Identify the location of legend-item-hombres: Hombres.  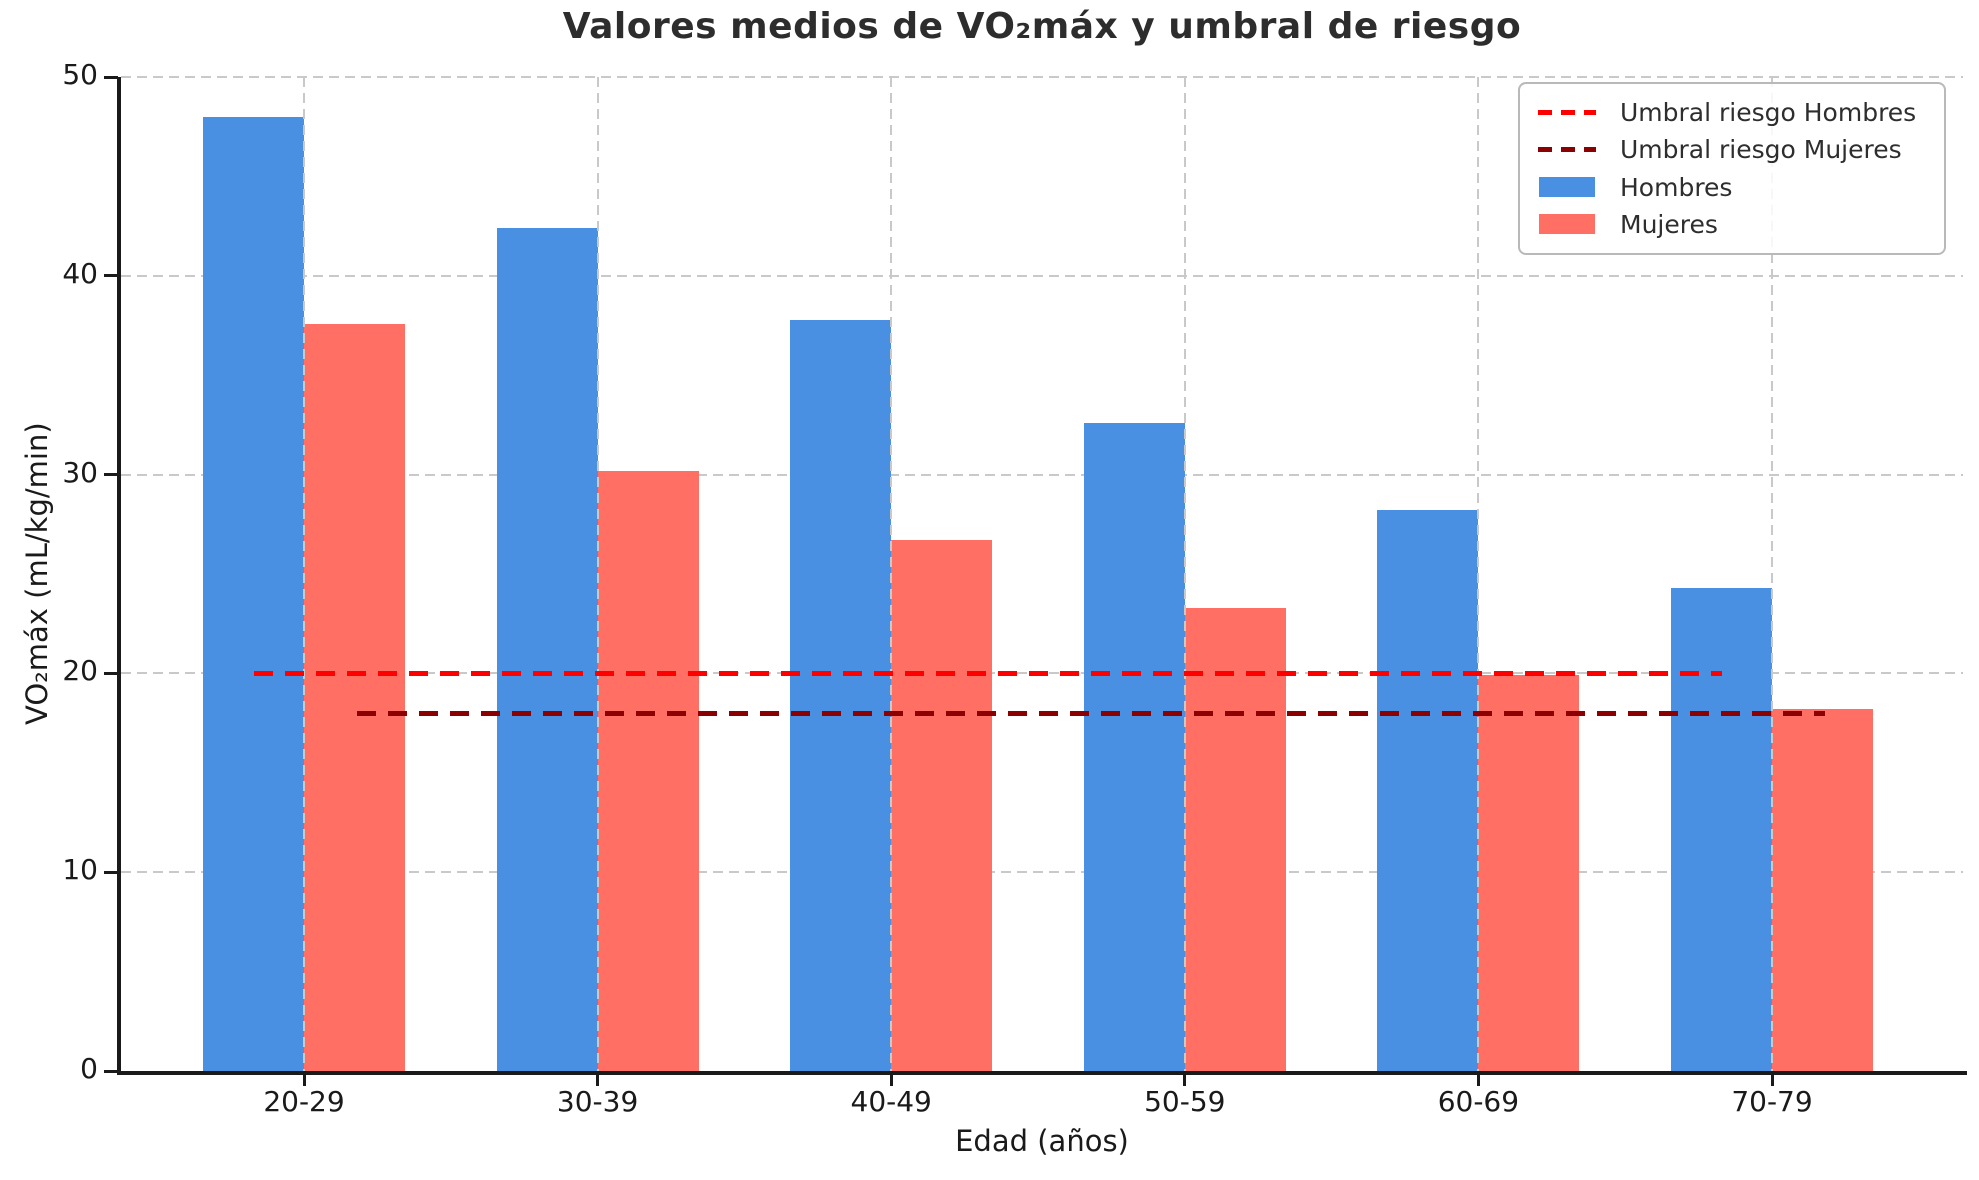
(1732, 187).